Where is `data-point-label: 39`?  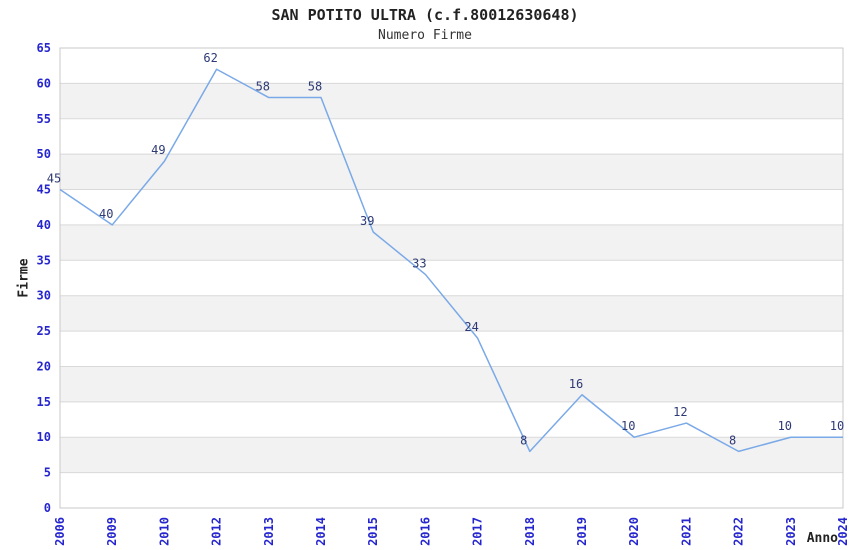 data-point-label: 39 is located at coordinates (367, 221).